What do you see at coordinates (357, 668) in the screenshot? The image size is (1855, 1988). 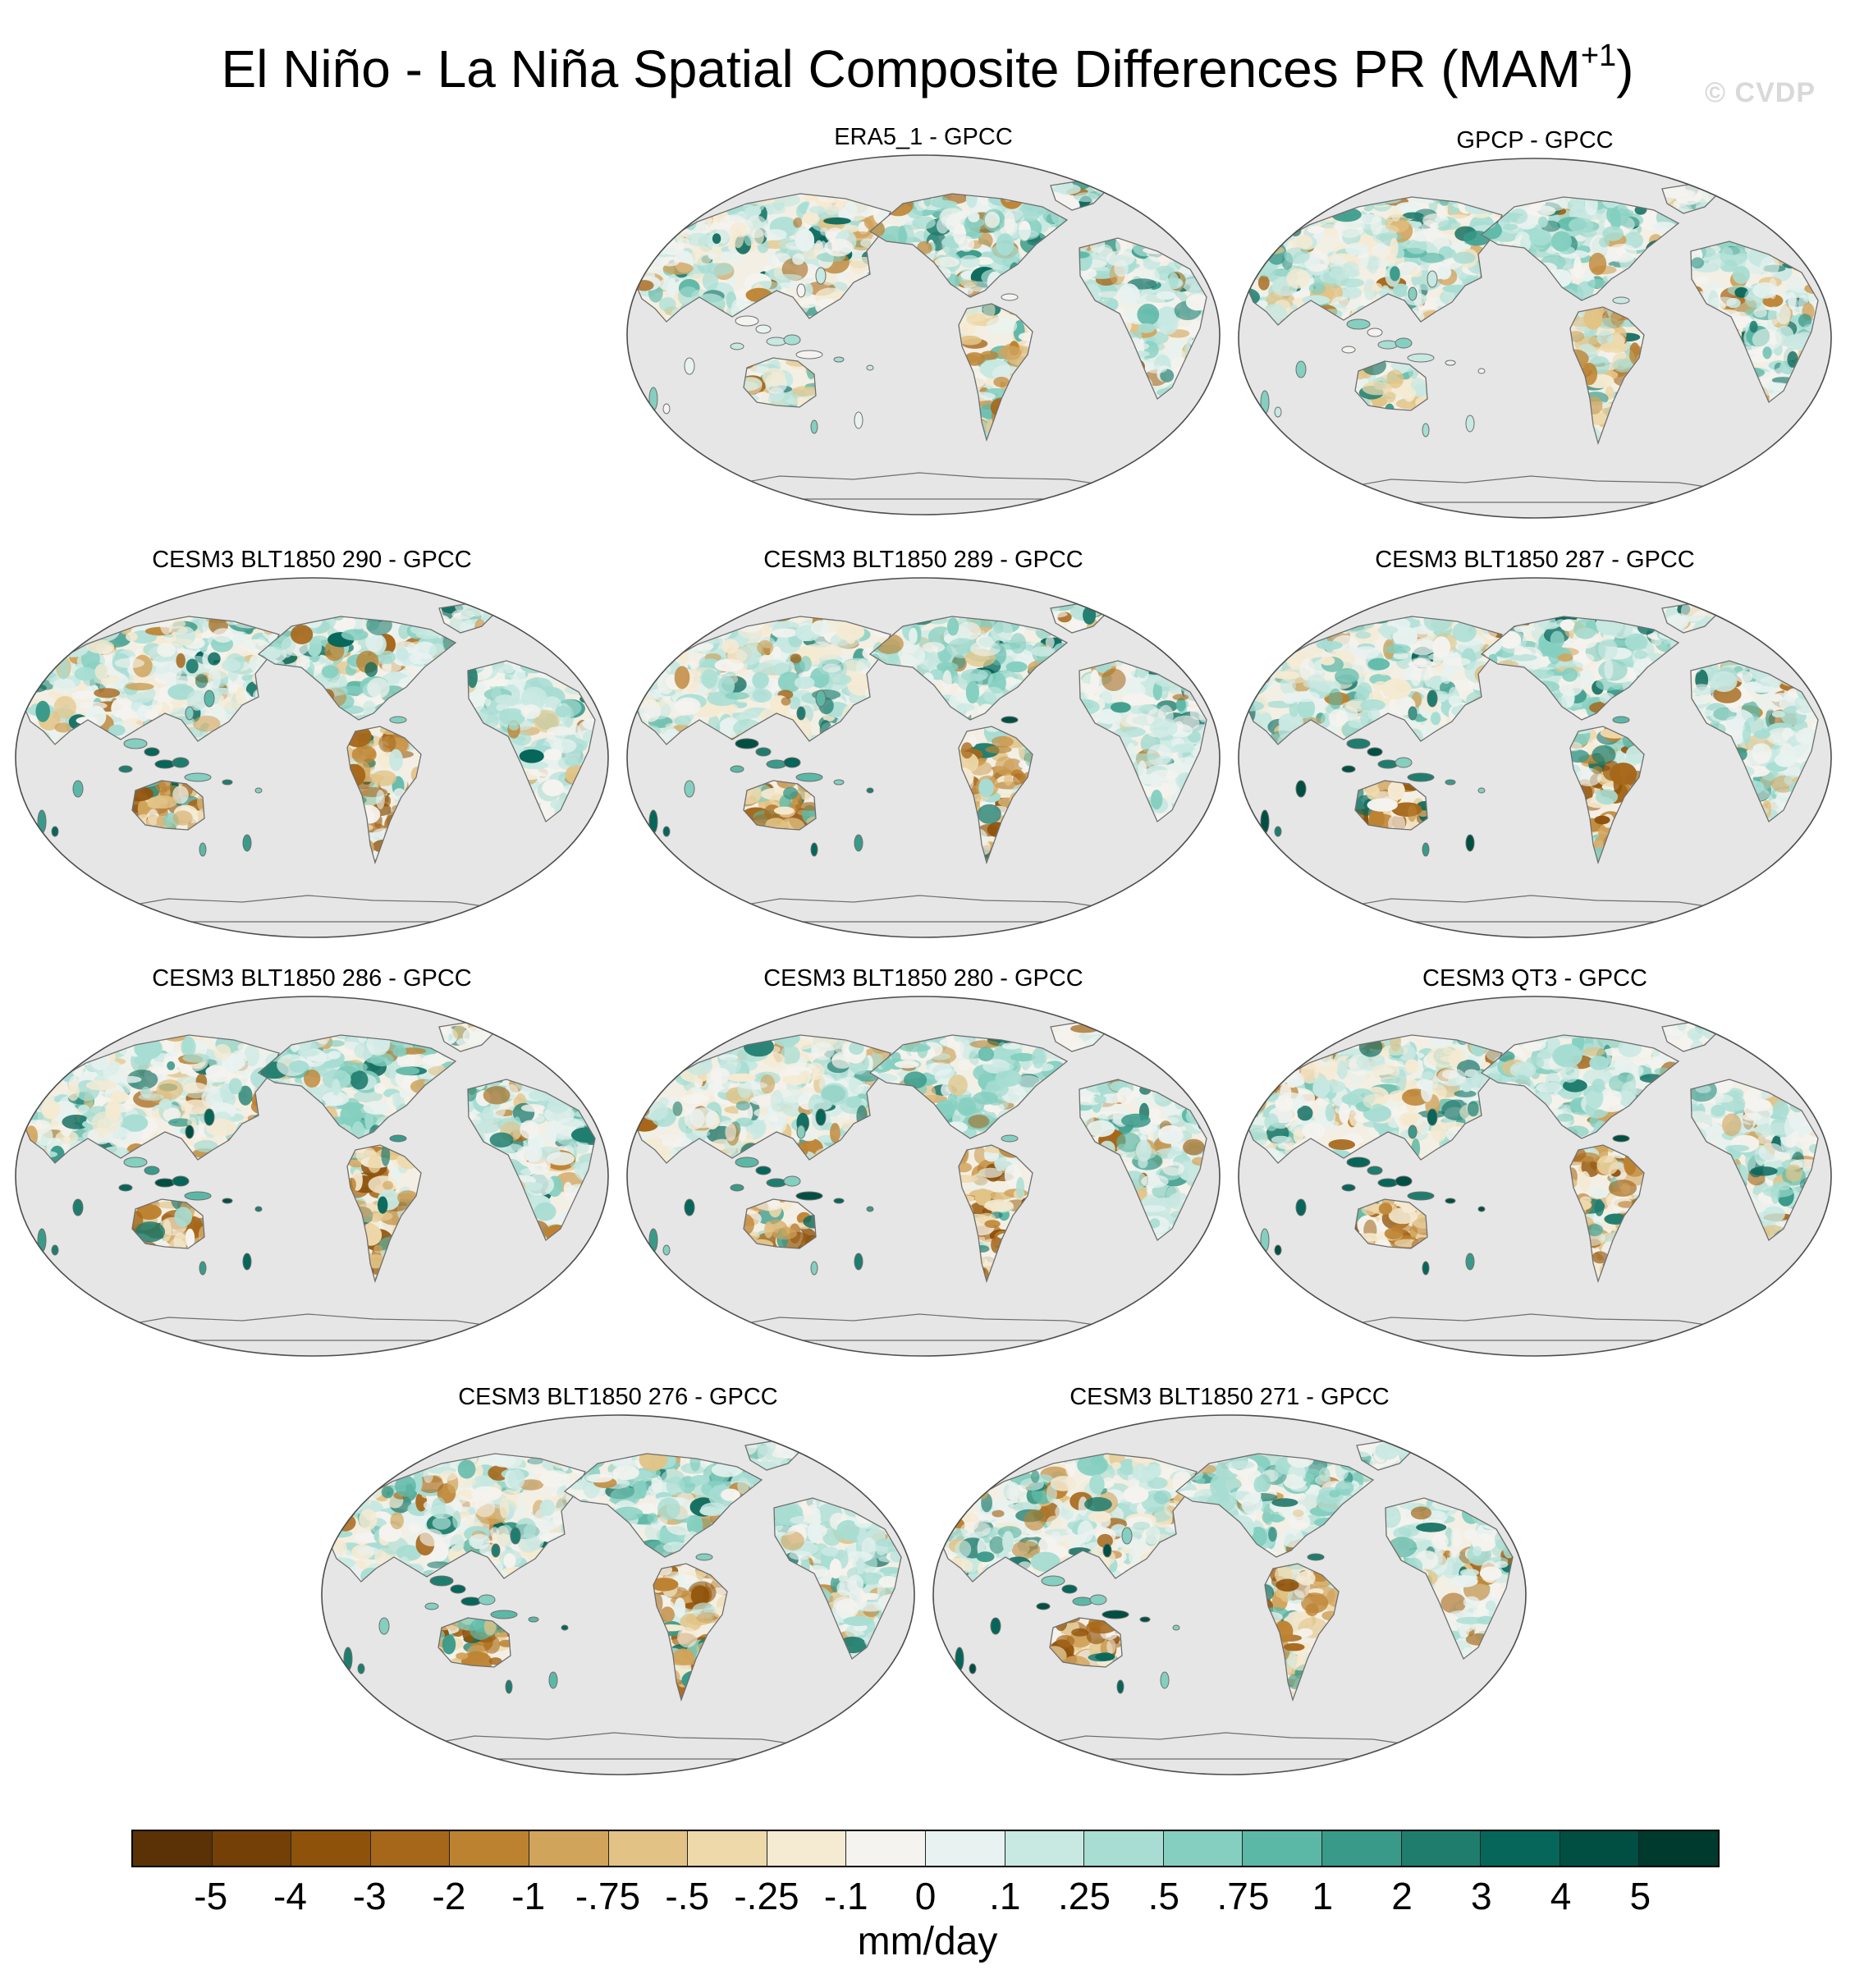 I see `coastline-northamerica` at bounding box center [357, 668].